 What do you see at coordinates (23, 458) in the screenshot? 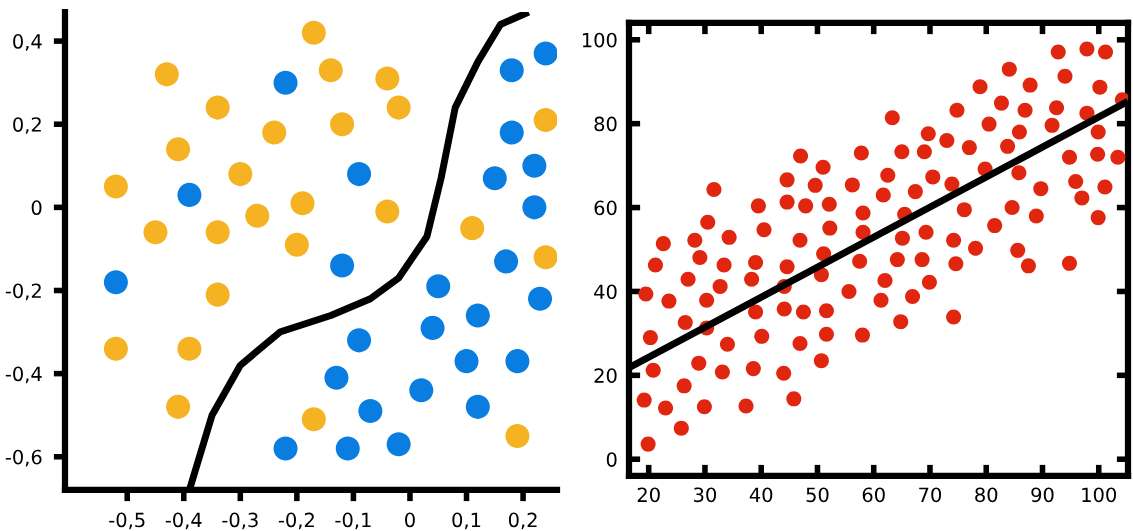
I see `y-tick-label: -0,6` at bounding box center [23, 458].